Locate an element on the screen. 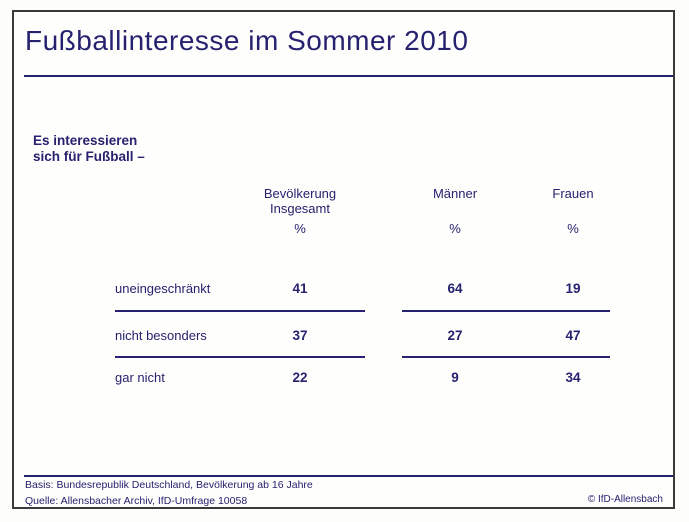  row-label-nicht-besonders: nicht besonders is located at coordinates (161, 335).